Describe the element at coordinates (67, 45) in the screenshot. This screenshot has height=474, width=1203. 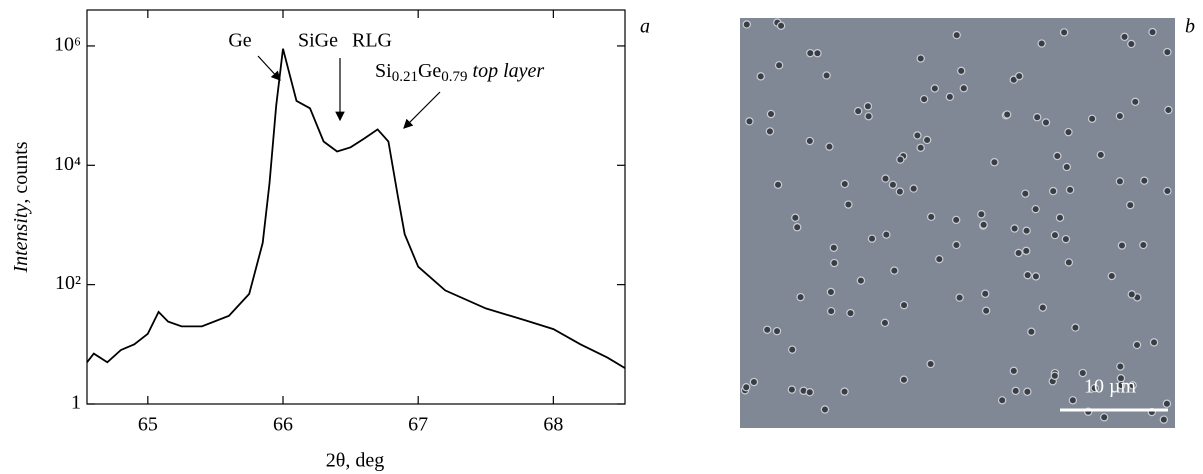
I see `y-tick-label: 10⁶` at that location.